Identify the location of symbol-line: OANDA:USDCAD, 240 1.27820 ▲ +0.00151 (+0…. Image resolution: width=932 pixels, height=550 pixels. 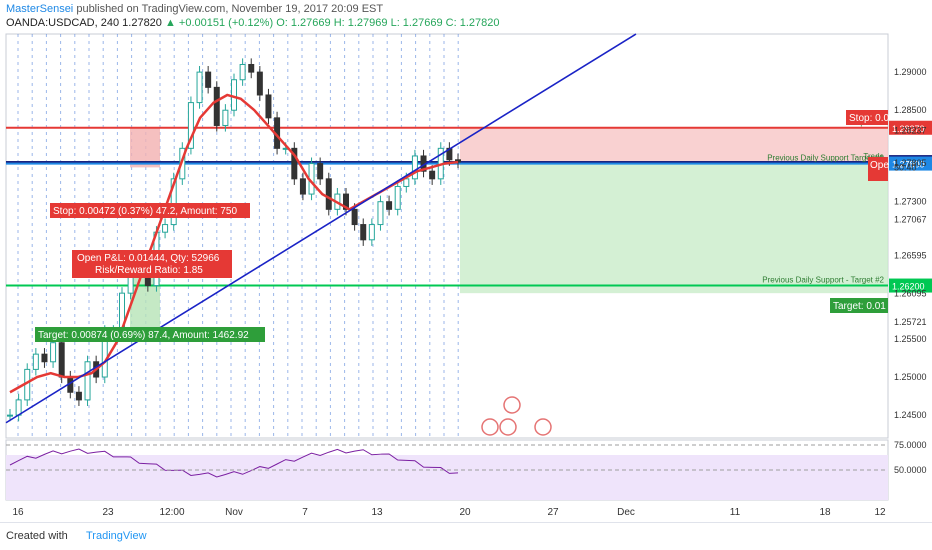
(252, 23).